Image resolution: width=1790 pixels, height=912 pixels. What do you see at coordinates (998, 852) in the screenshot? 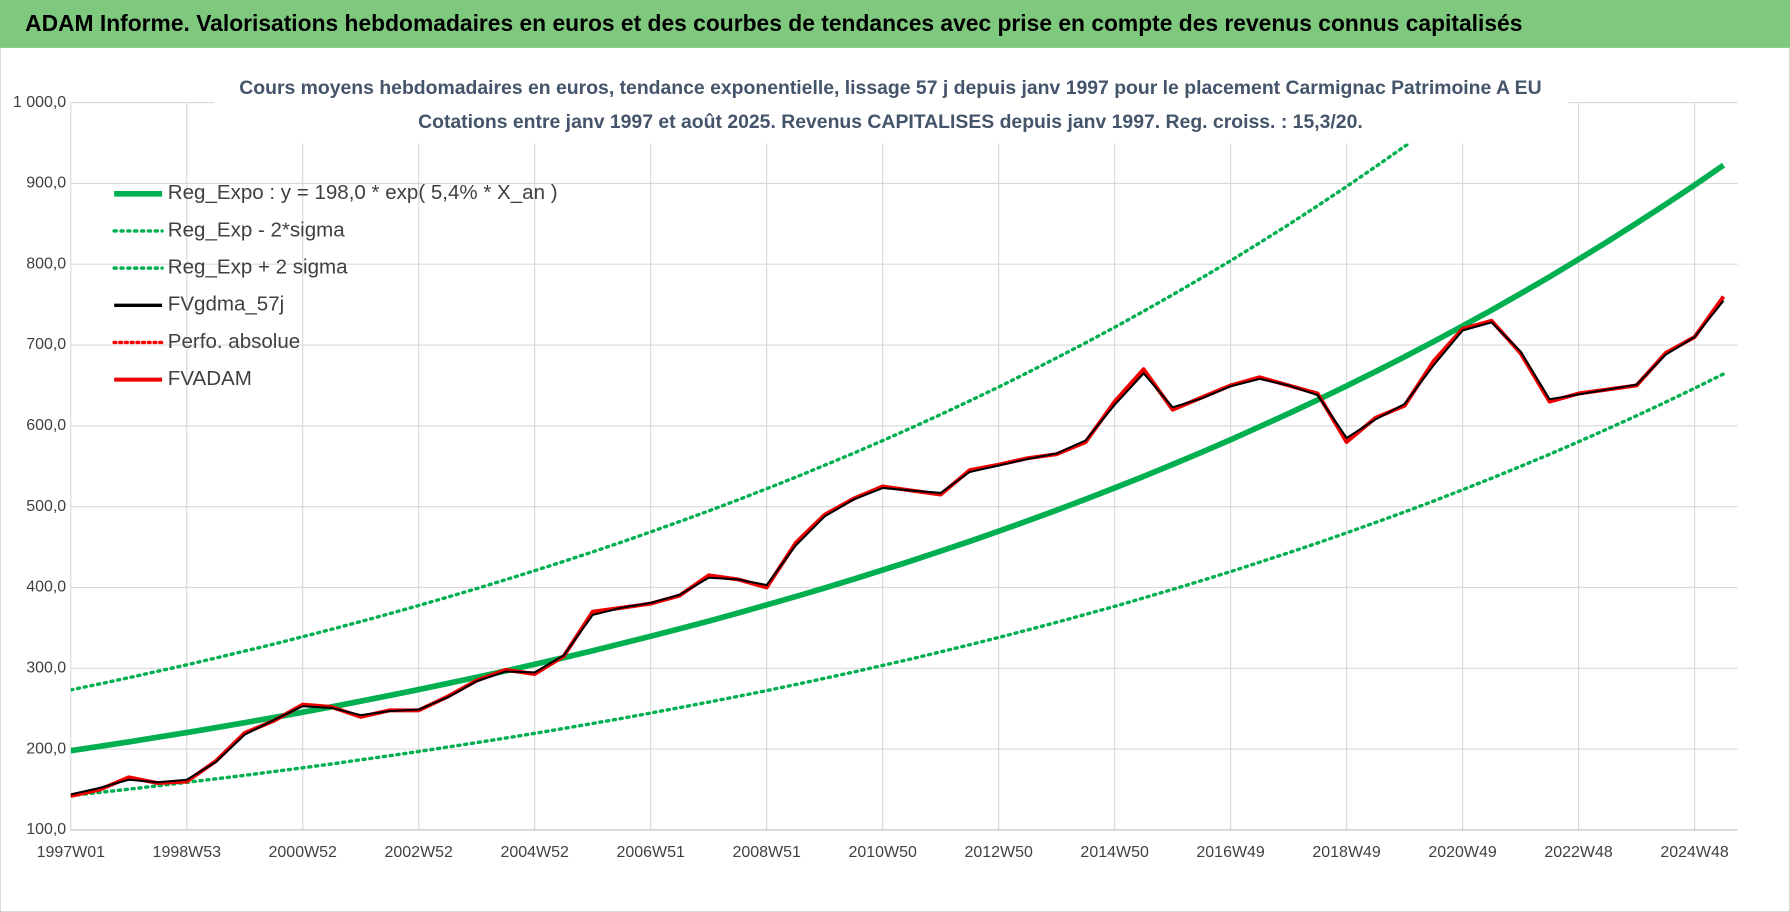
I see `x-tick-label: 2012W50` at bounding box center [998, 852].